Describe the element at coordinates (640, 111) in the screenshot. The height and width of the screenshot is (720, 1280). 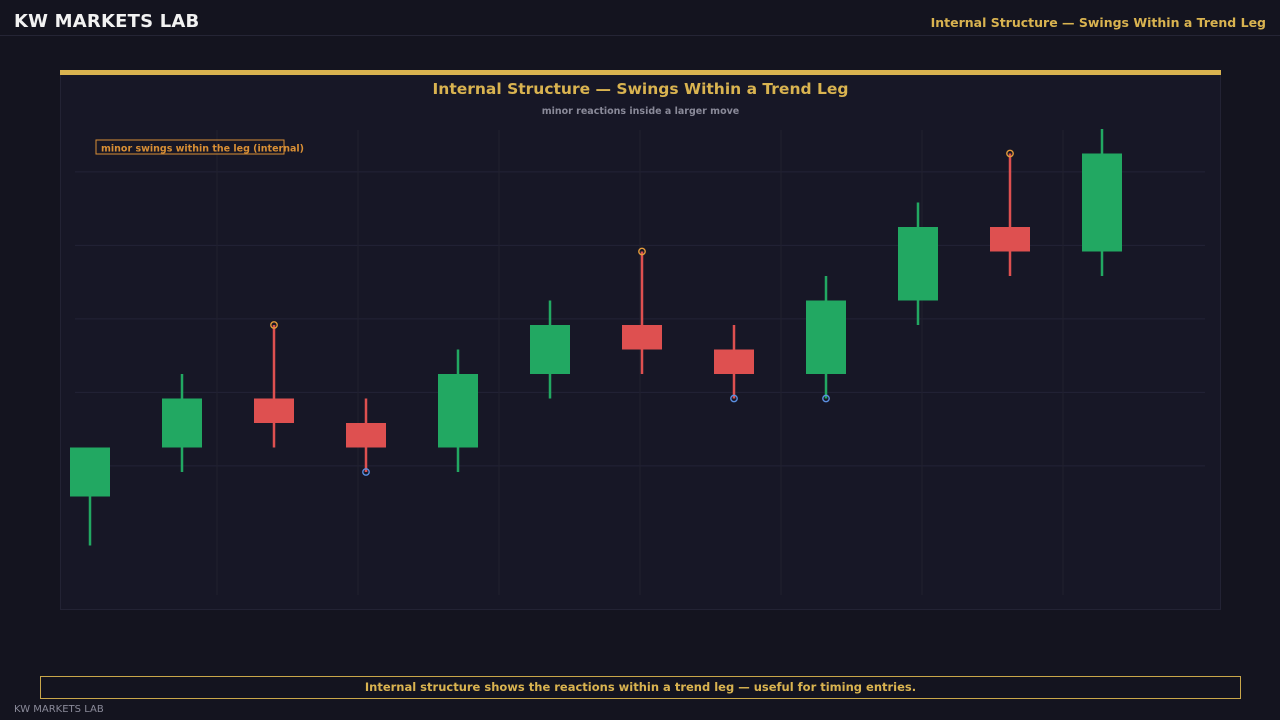
I see `chart-subtitle: minor reactions inside a larger move` at that location.